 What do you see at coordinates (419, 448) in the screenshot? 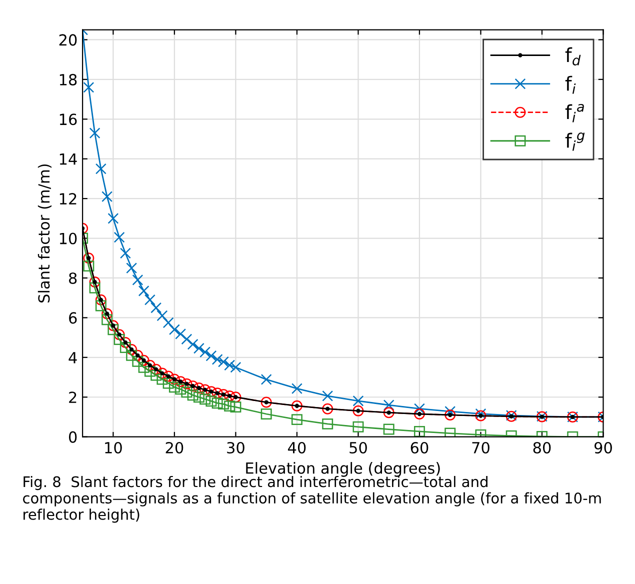
I see `x-tick-label: 60` at bounding box center [419, 448].